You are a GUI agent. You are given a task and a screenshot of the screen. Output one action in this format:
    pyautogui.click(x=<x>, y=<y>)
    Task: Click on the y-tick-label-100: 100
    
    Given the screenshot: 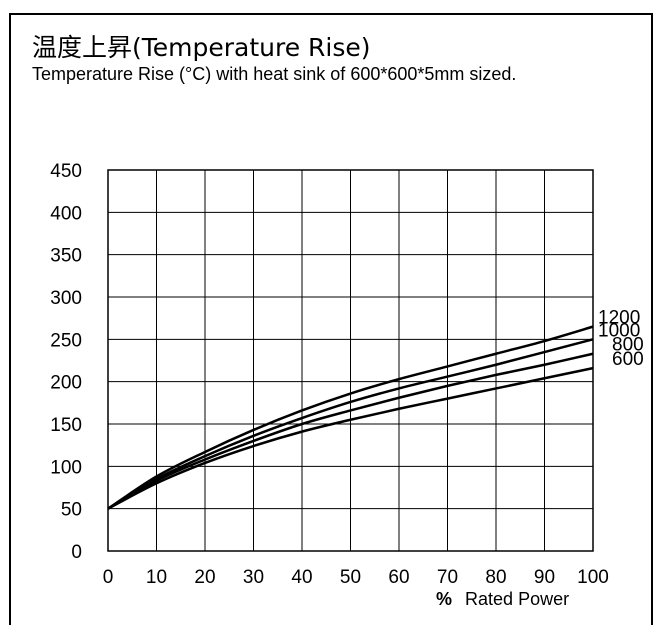 What is the action you would take?
    pyautogui.click(x=66, y=467)
    